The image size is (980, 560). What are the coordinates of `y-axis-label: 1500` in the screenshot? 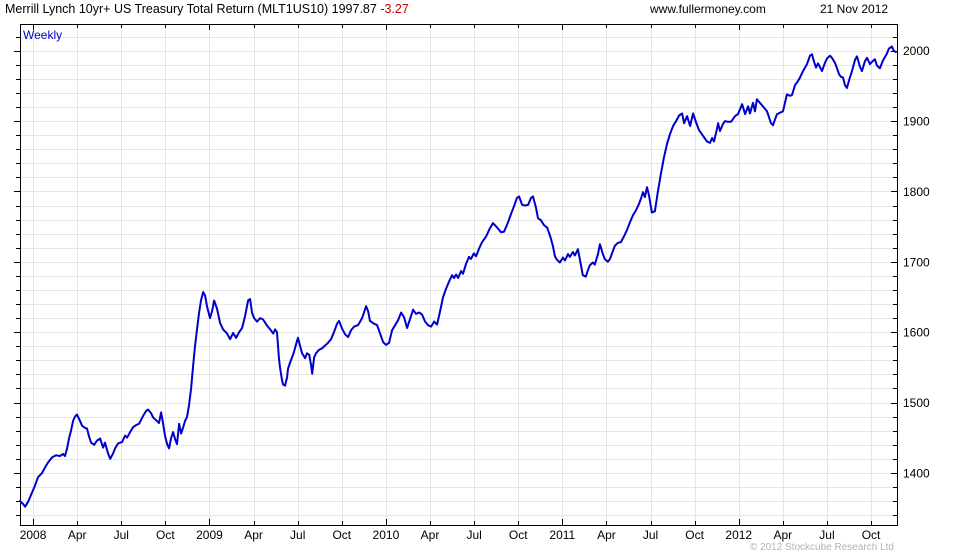 It's located at (916, 403).